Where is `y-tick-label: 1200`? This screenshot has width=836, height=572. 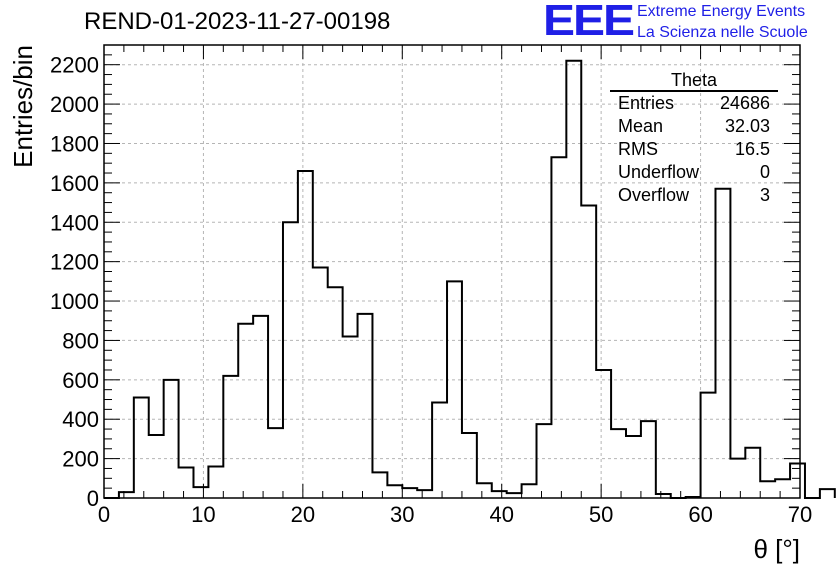
y-tick-label: 1200 is located at coordinates (74, 262).